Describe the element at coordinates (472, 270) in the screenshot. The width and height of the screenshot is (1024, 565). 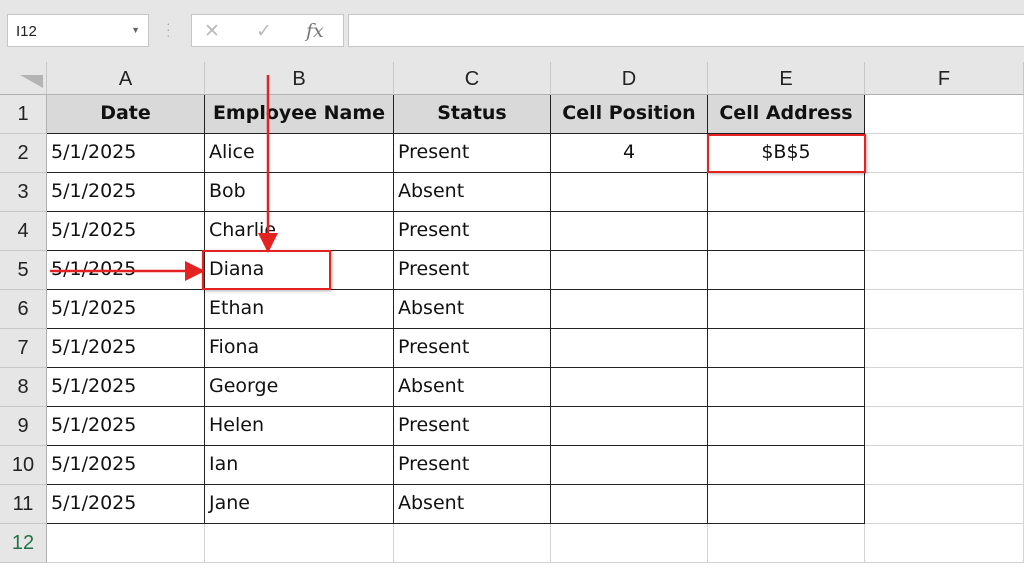
I see `cell-C5: Present` at that location.